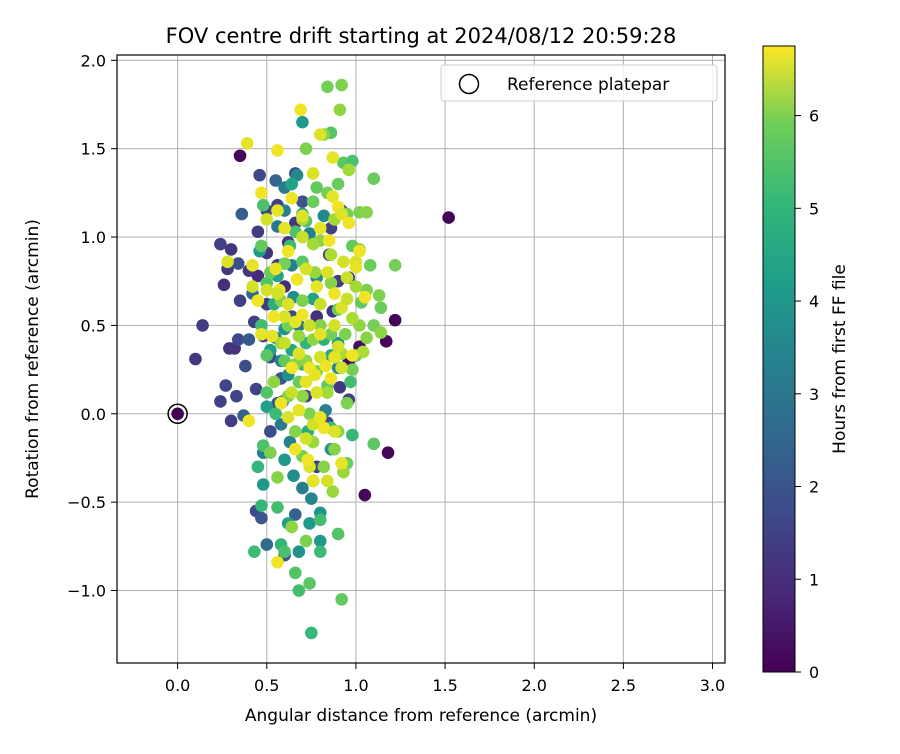  Describe the element at coordinates (814, 579) in the screenshot. I see `colorbar-tick-label: 1` at that location.